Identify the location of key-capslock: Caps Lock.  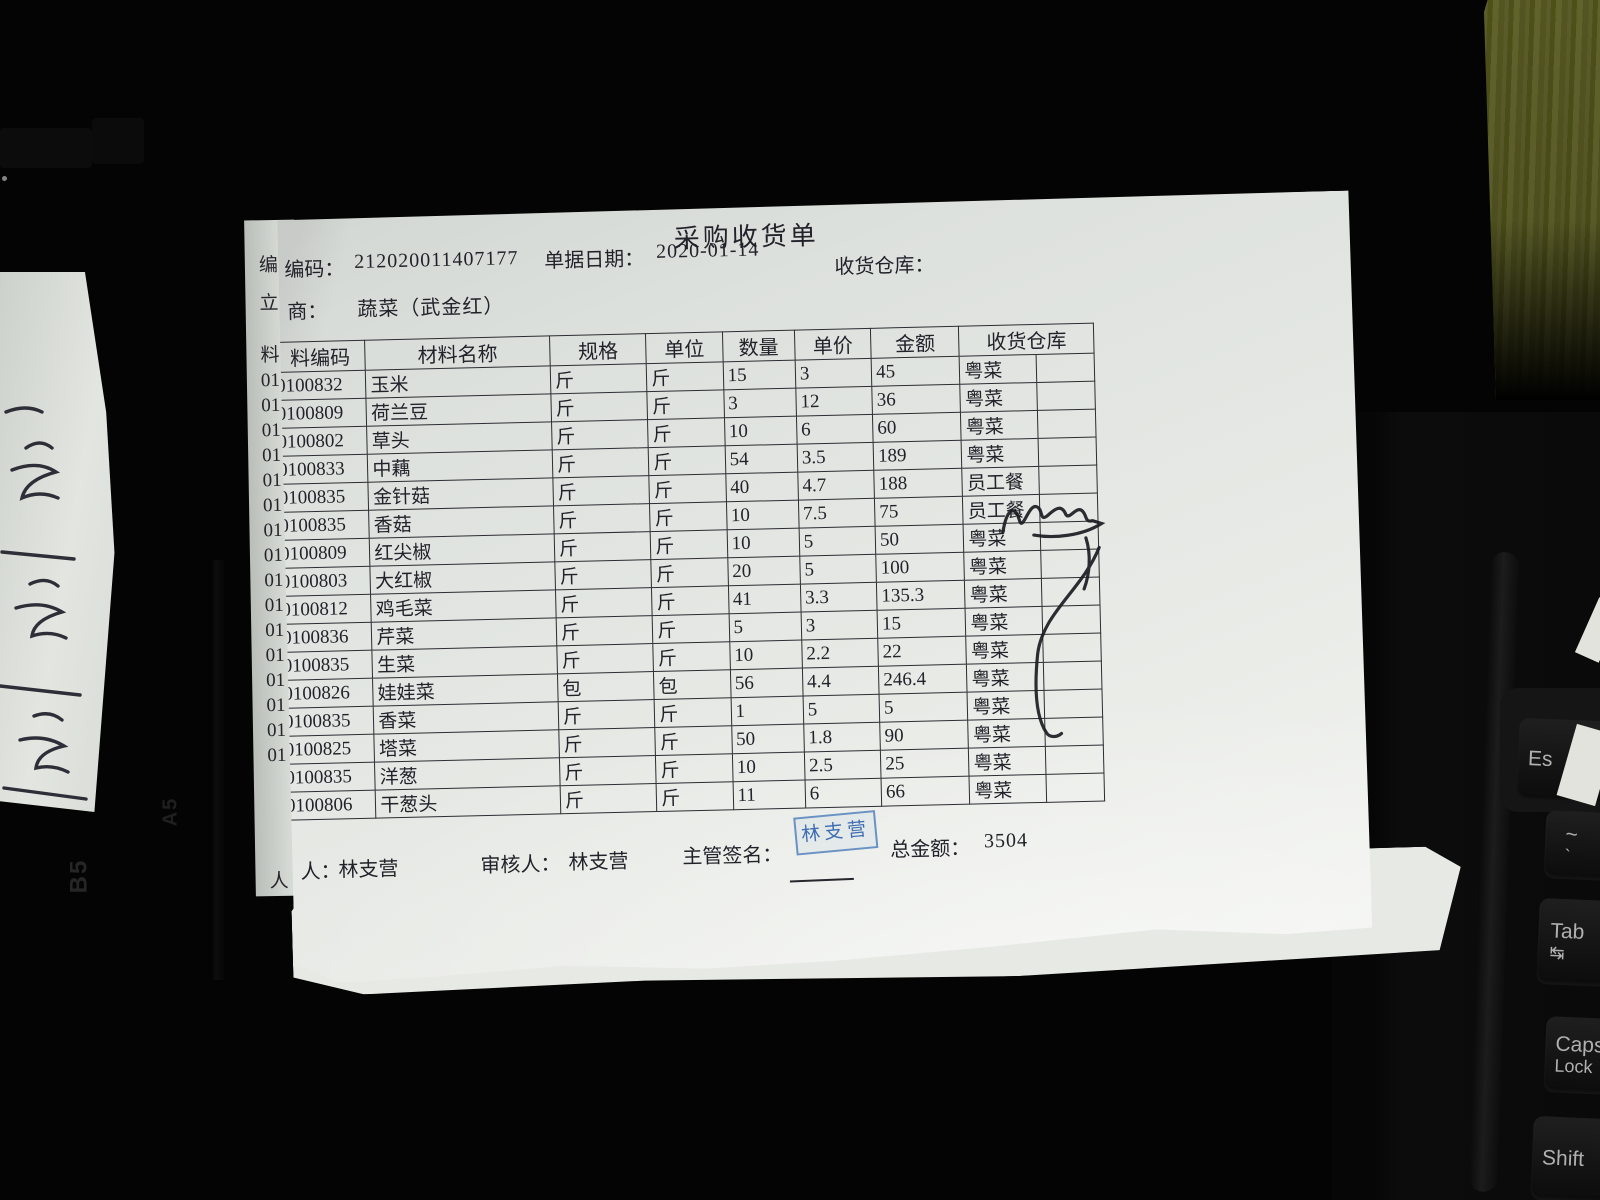
(1571, 1056).